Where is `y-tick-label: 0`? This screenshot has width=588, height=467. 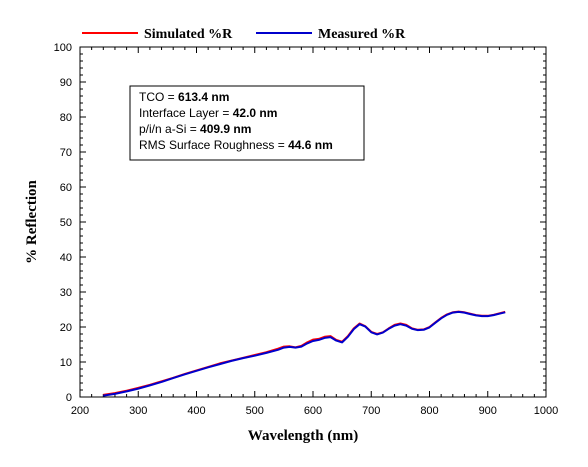
y-tick-label: 0 is located at coordinates (69, 398).